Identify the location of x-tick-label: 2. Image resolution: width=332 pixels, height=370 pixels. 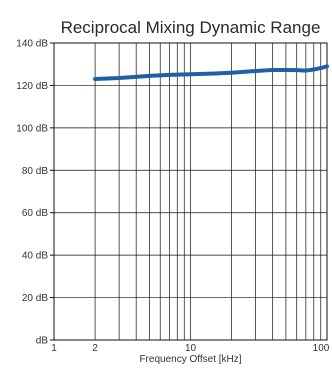
(95, 348).